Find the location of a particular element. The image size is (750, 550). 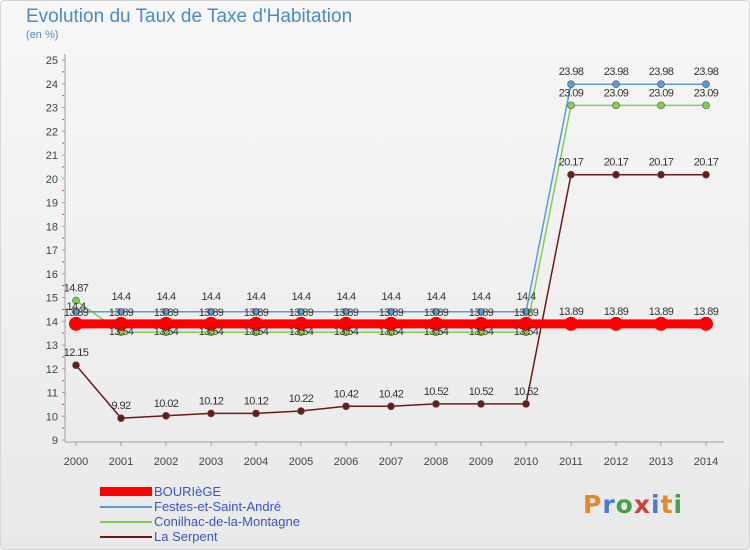

x-tick-label: 2006 is located at coordinates (346, 462).